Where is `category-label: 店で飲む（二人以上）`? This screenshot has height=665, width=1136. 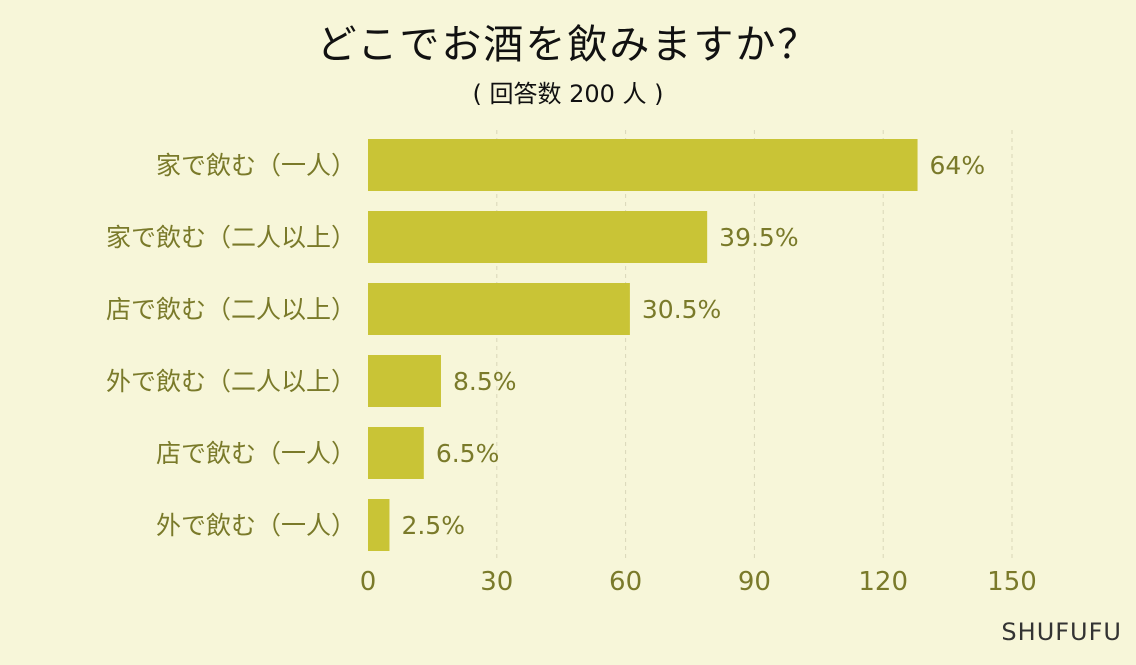 category-label: 店で飲む（二人以上） is located at coordinates (231, 309).